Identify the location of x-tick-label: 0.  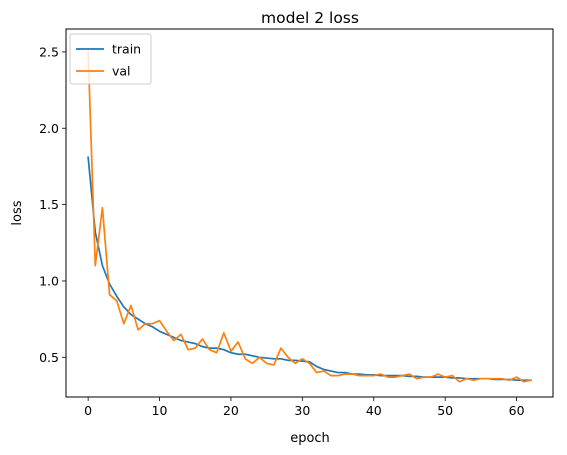
(88, 410).